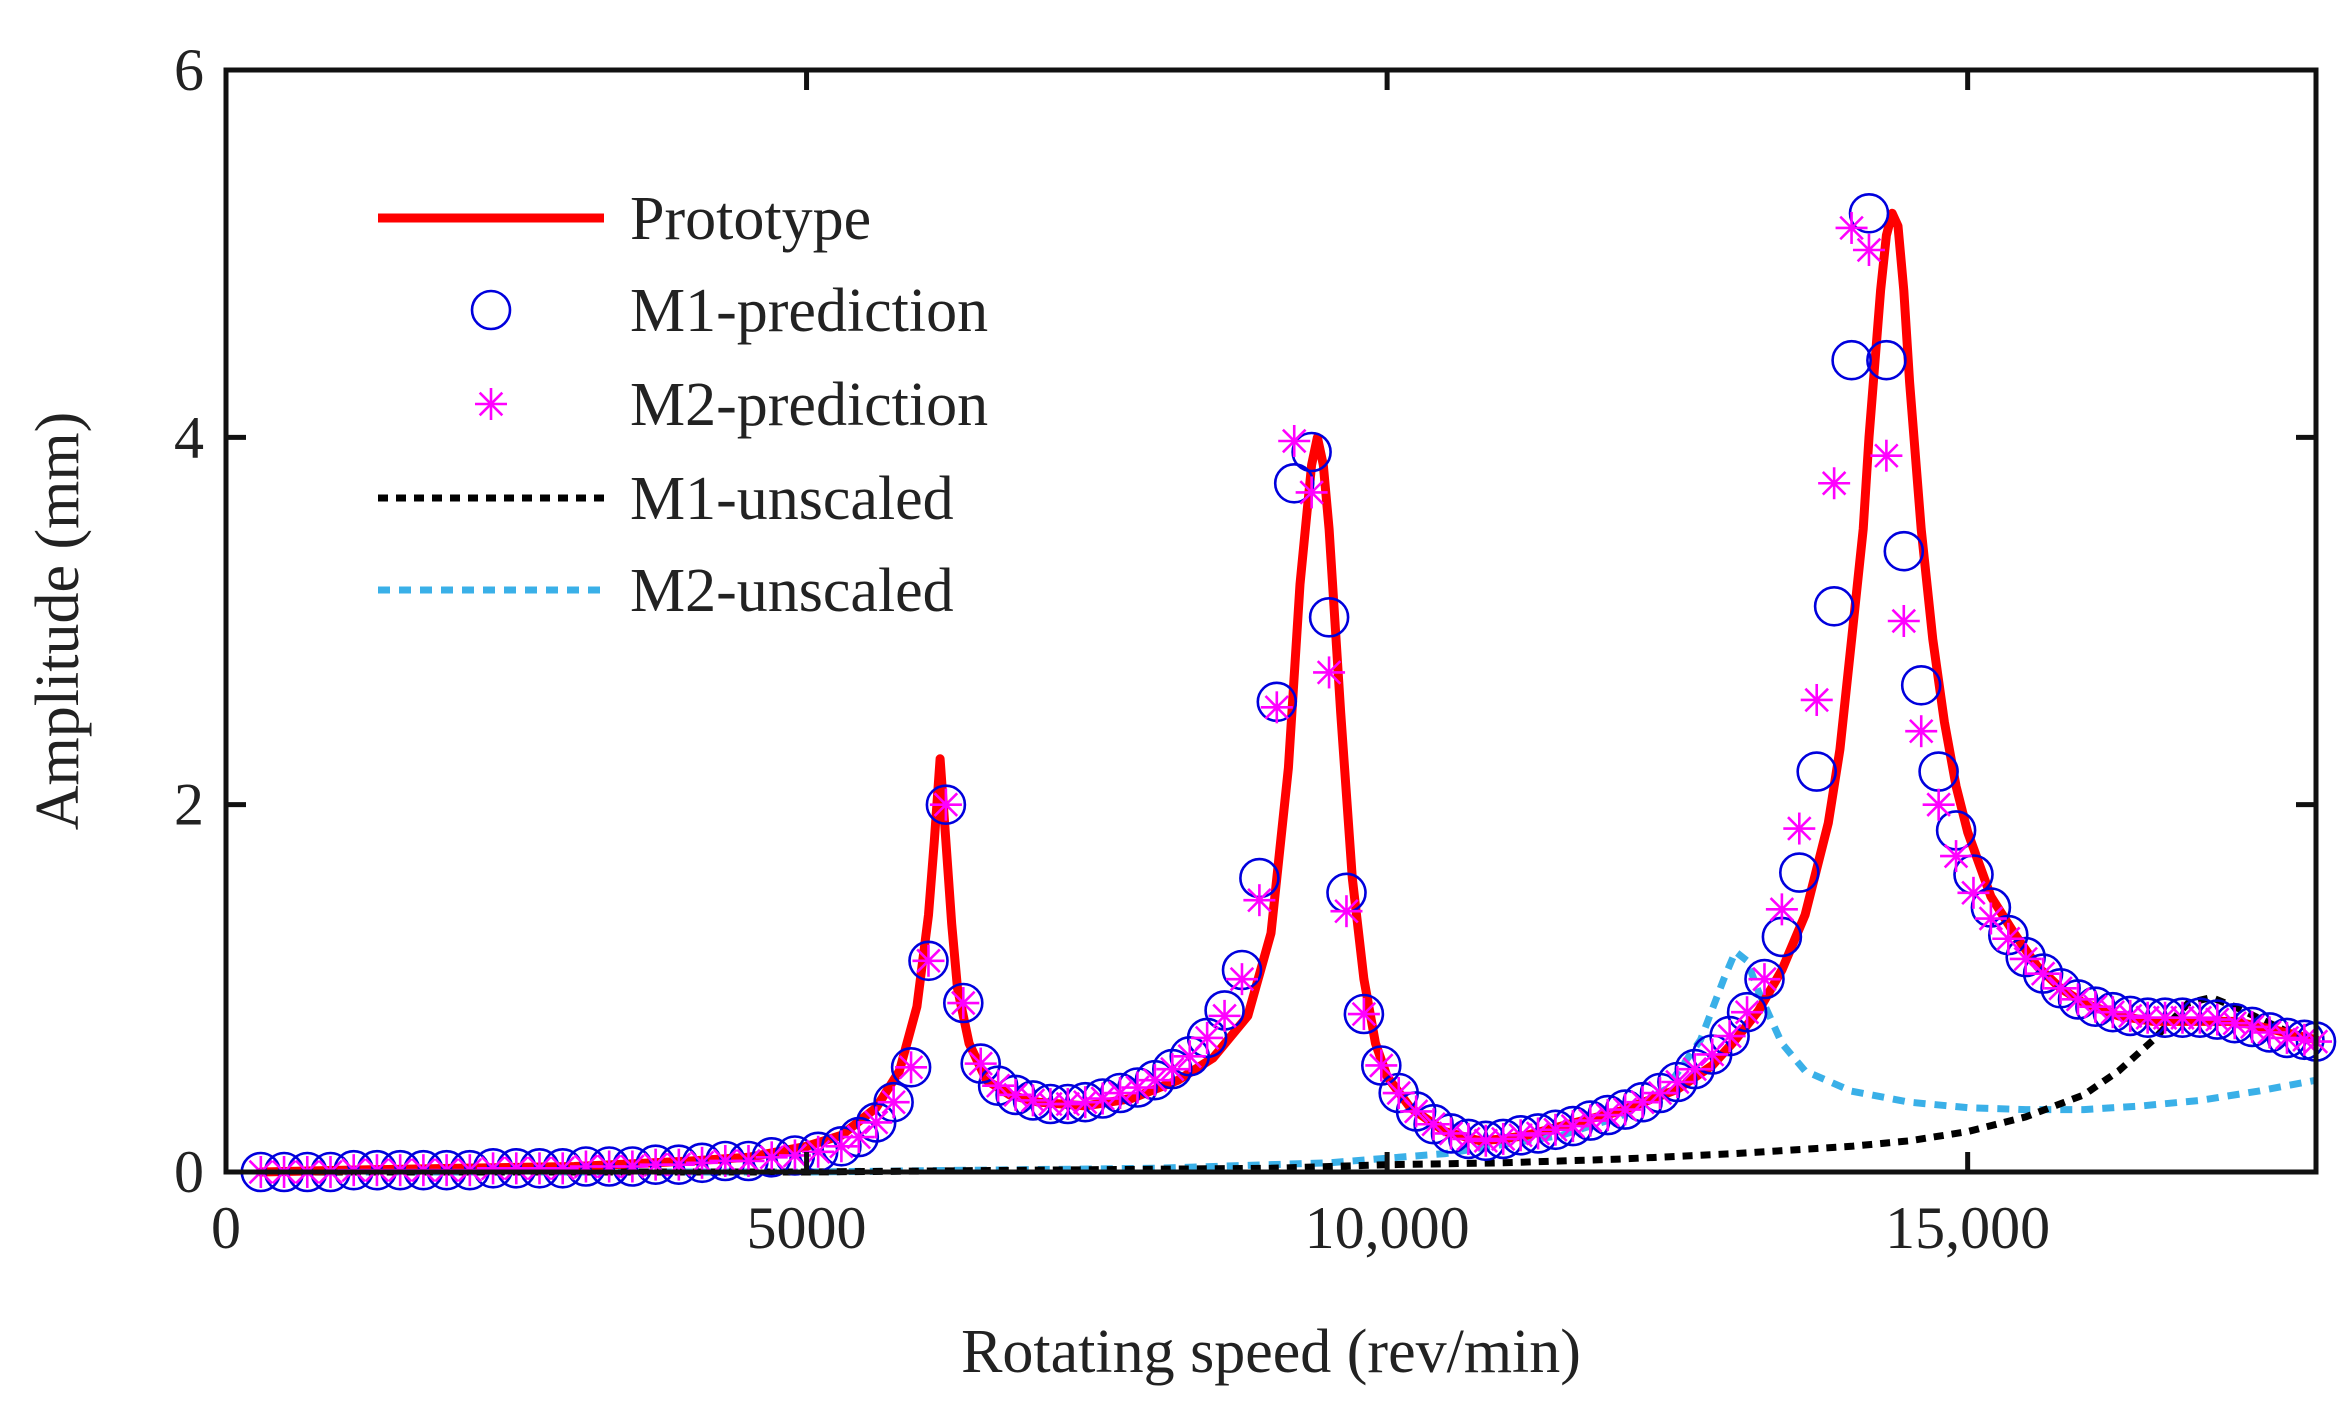  I want to click on x-tick-label: 5000, so click(807, 1228).